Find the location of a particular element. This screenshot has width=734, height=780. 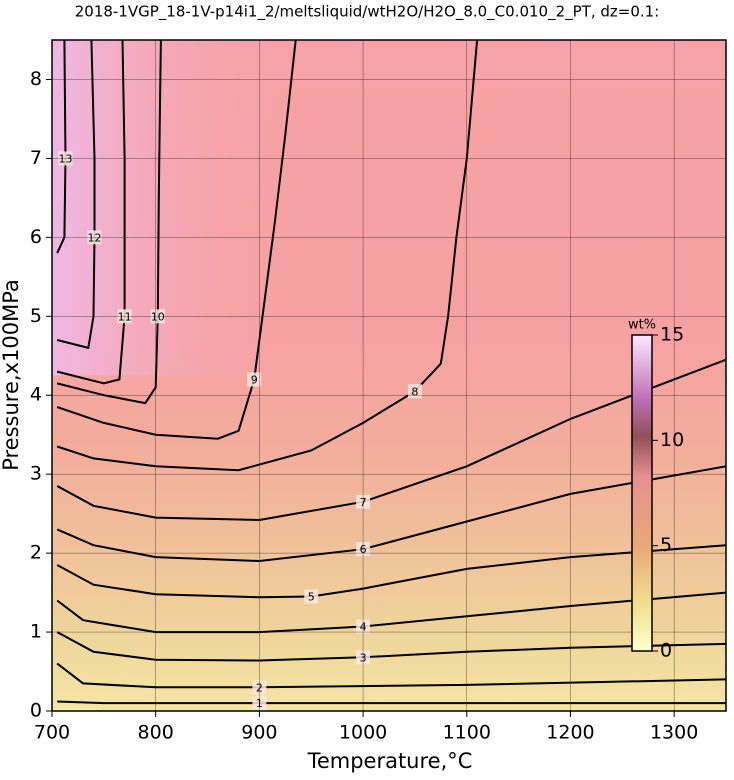

contour-label: 12 is located at coordinates (95, 237).